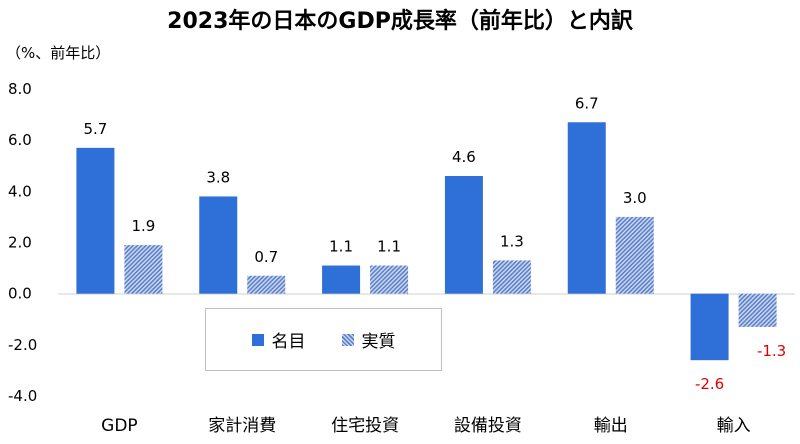 The image size is (800, 444). What do you see at coordinates (341, 247) in the screenshot?
I see `data-label-nominal: 1.1` at bounding box center [341, 247].